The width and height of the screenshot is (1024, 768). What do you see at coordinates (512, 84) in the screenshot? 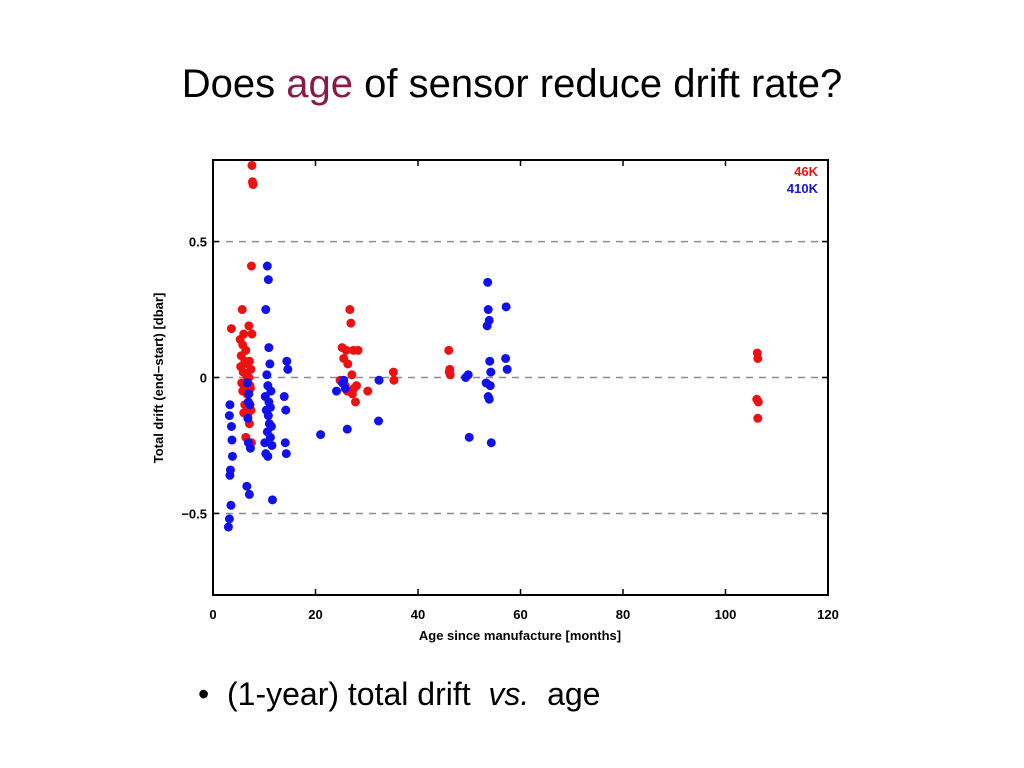
I see `slide-title: Does age of sensor reduce drift rate?` at bounding box center [512, 84].